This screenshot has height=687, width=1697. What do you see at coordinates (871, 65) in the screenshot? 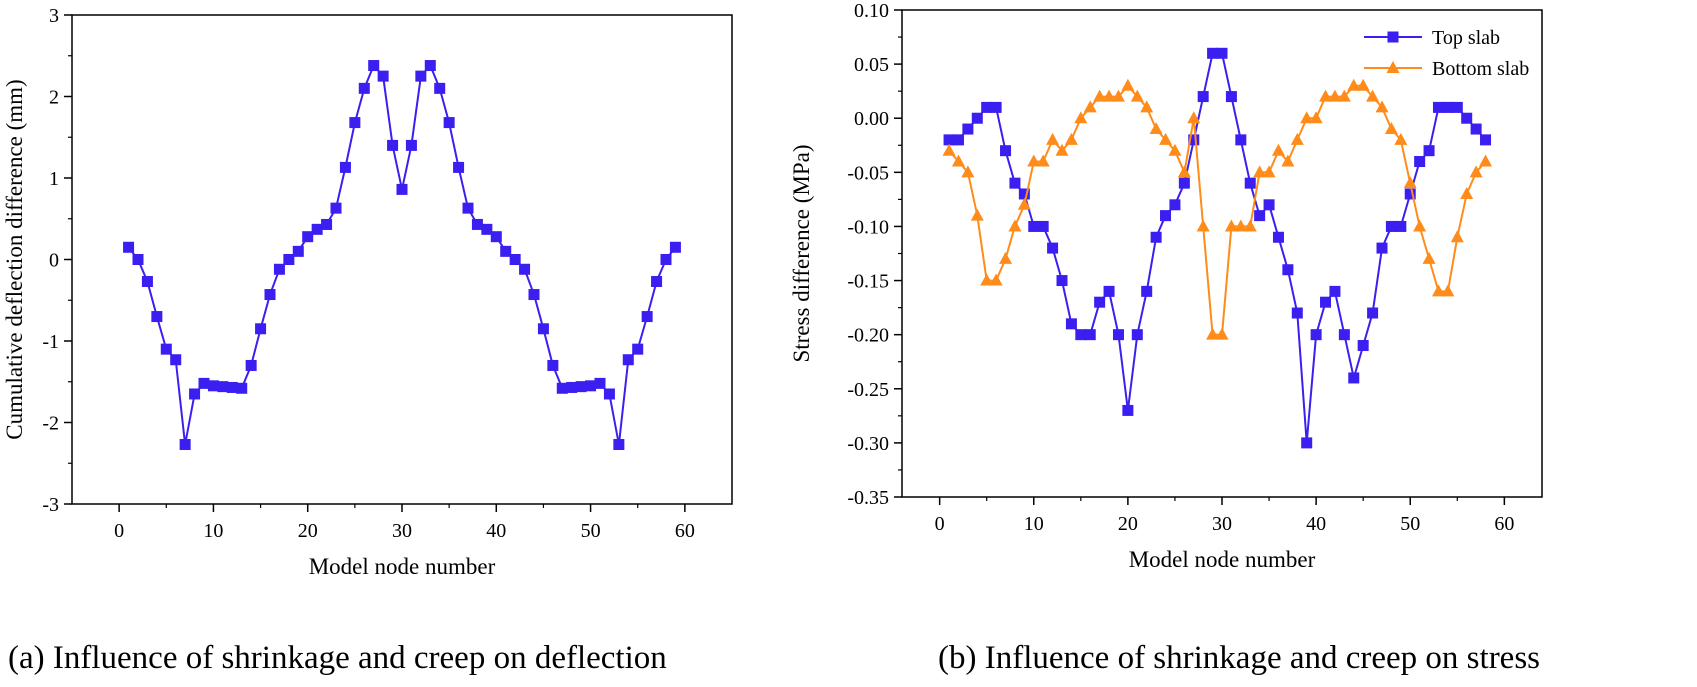
I see `y-tick-label: 0.05` at bounding box center [871, 65].